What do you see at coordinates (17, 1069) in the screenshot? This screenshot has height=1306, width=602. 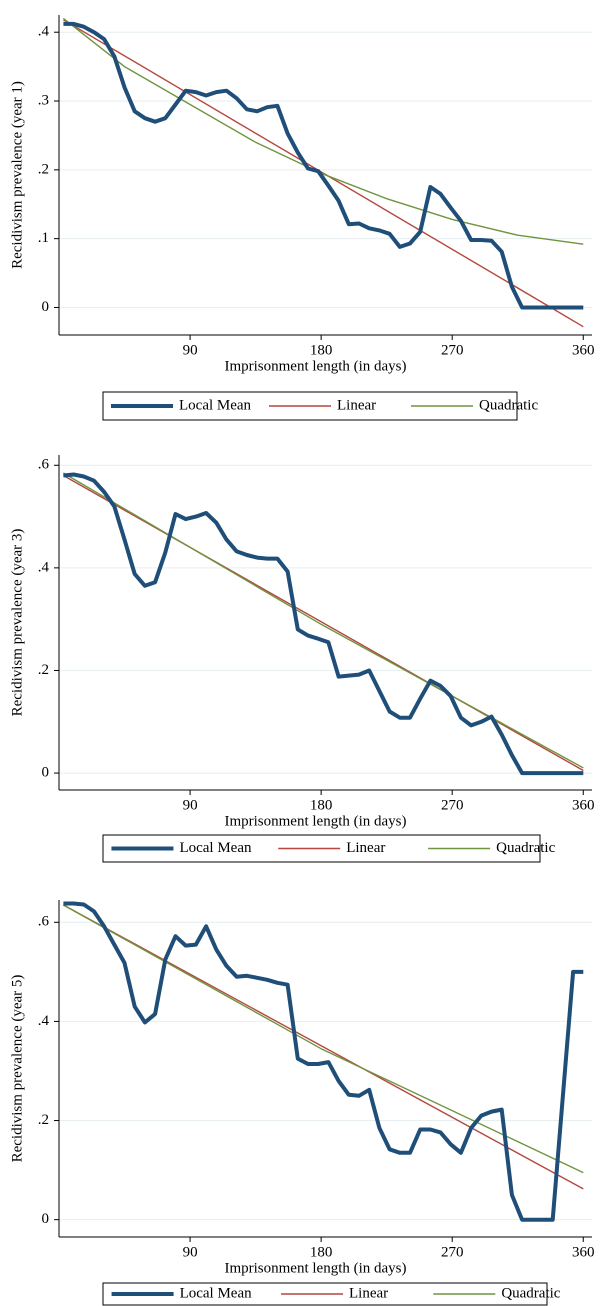 I see `y-axis-label: Recidivism prevalence (year 5)` at bounding box center [17, 1069].